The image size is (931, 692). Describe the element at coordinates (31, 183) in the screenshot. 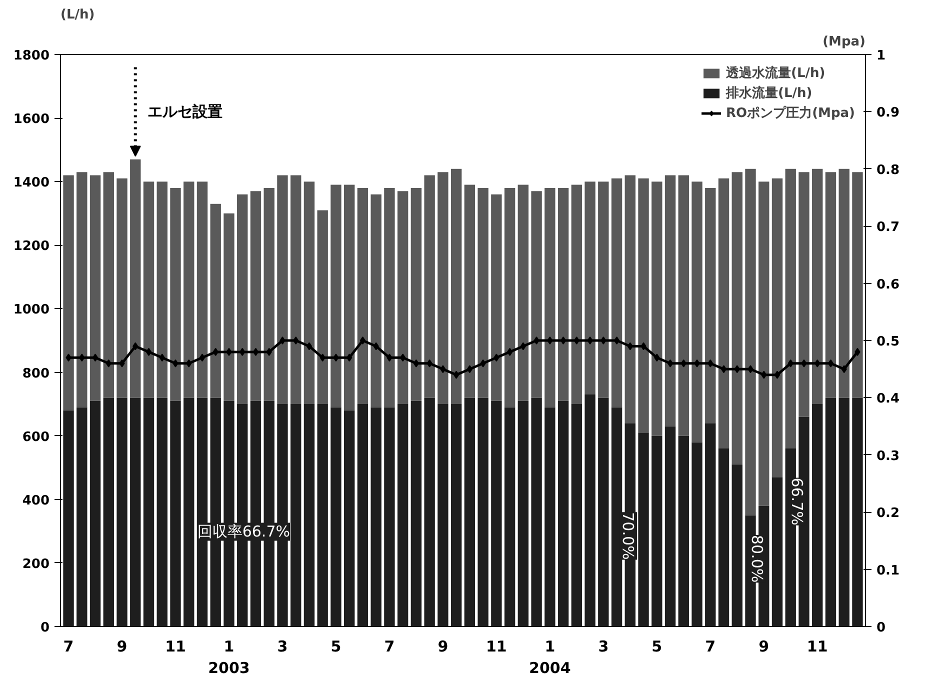

I see `y-tick-label: 1400` at that location.